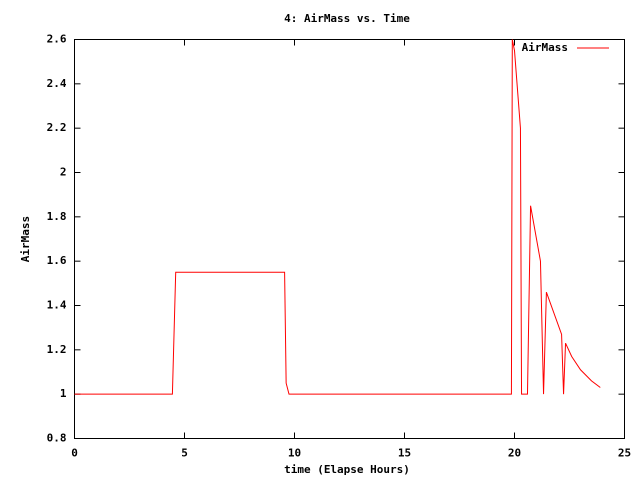  Describe the element at coordinates (347, 18) in the screenshot. I see `chart-title: 4: AirMass vs. Time` at that location.